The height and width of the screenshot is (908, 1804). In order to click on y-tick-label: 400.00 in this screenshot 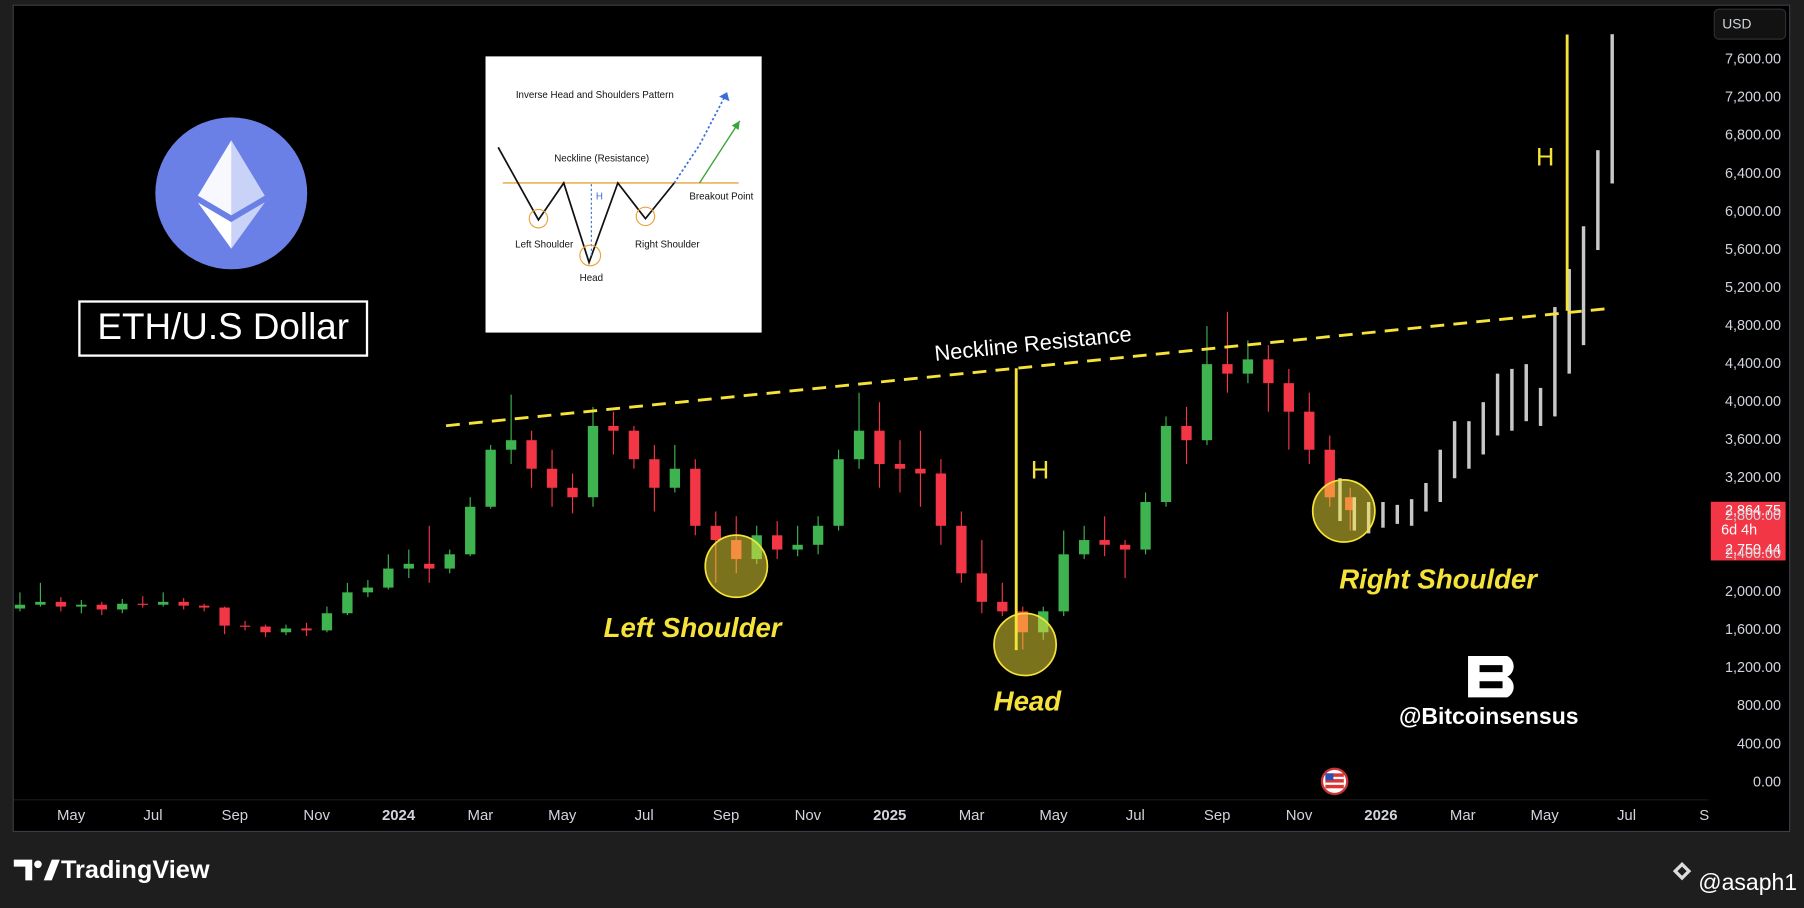, I will do `click(1759, 744)`.